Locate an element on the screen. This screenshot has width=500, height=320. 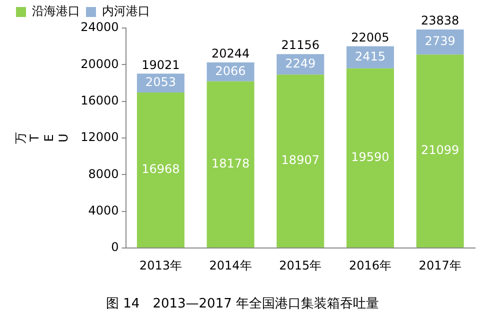
data-label: 2739 is located at coordinates (440, 41).